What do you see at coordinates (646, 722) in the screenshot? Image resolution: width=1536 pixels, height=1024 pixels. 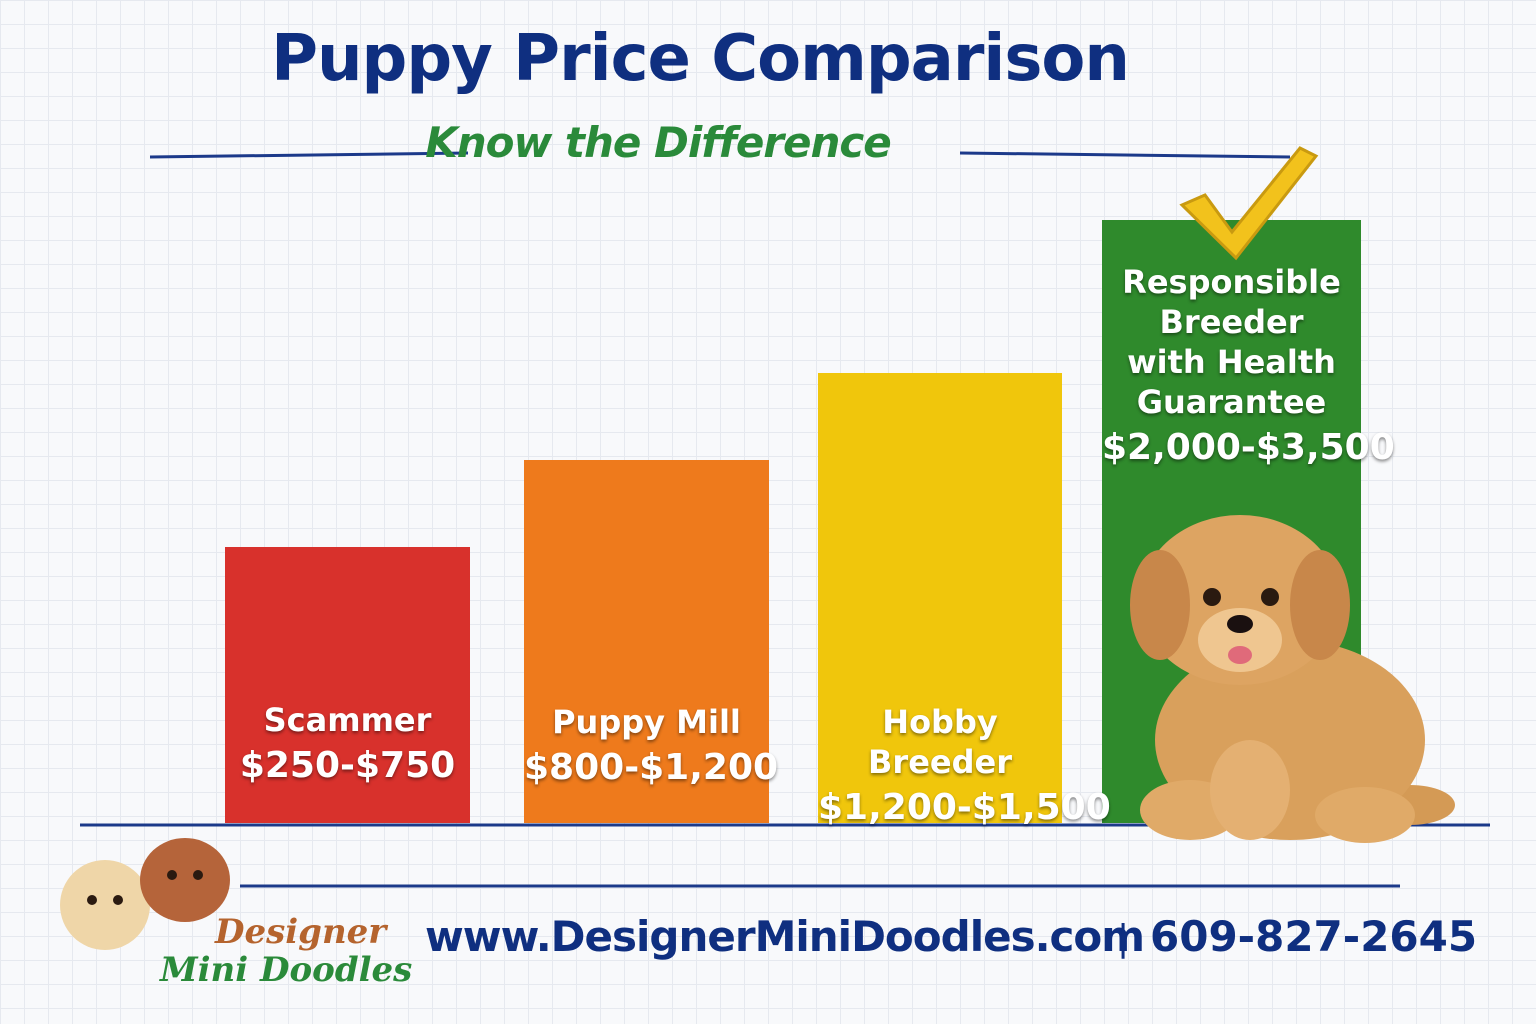 I see `tier-name: Puppy Mill` at bounding box center [646, 722].